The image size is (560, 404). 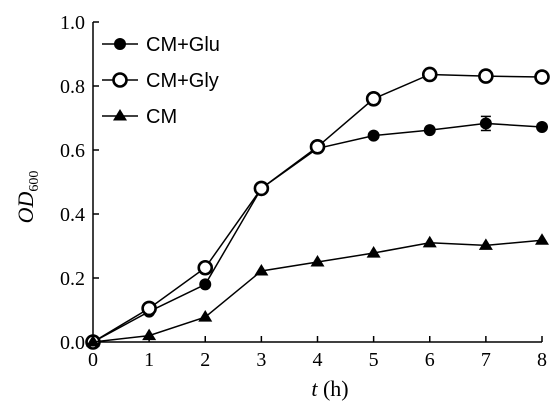 I want to click on legend-item: CM+Gly, so click(x=160, y=81).